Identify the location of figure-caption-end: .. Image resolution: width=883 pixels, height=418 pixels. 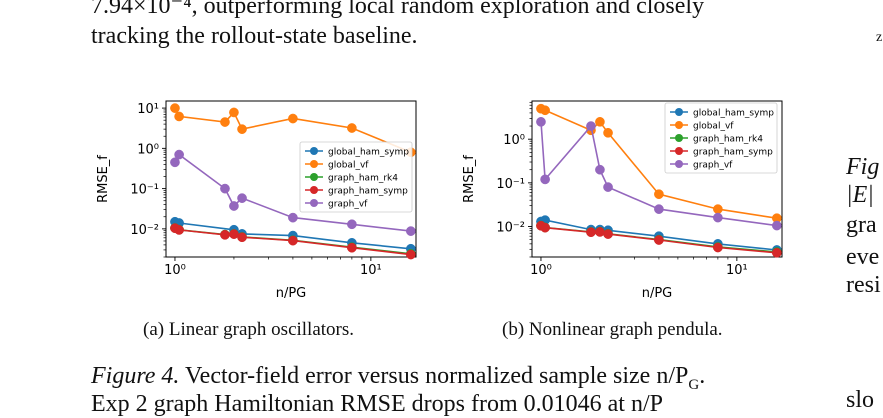
(702, 376).